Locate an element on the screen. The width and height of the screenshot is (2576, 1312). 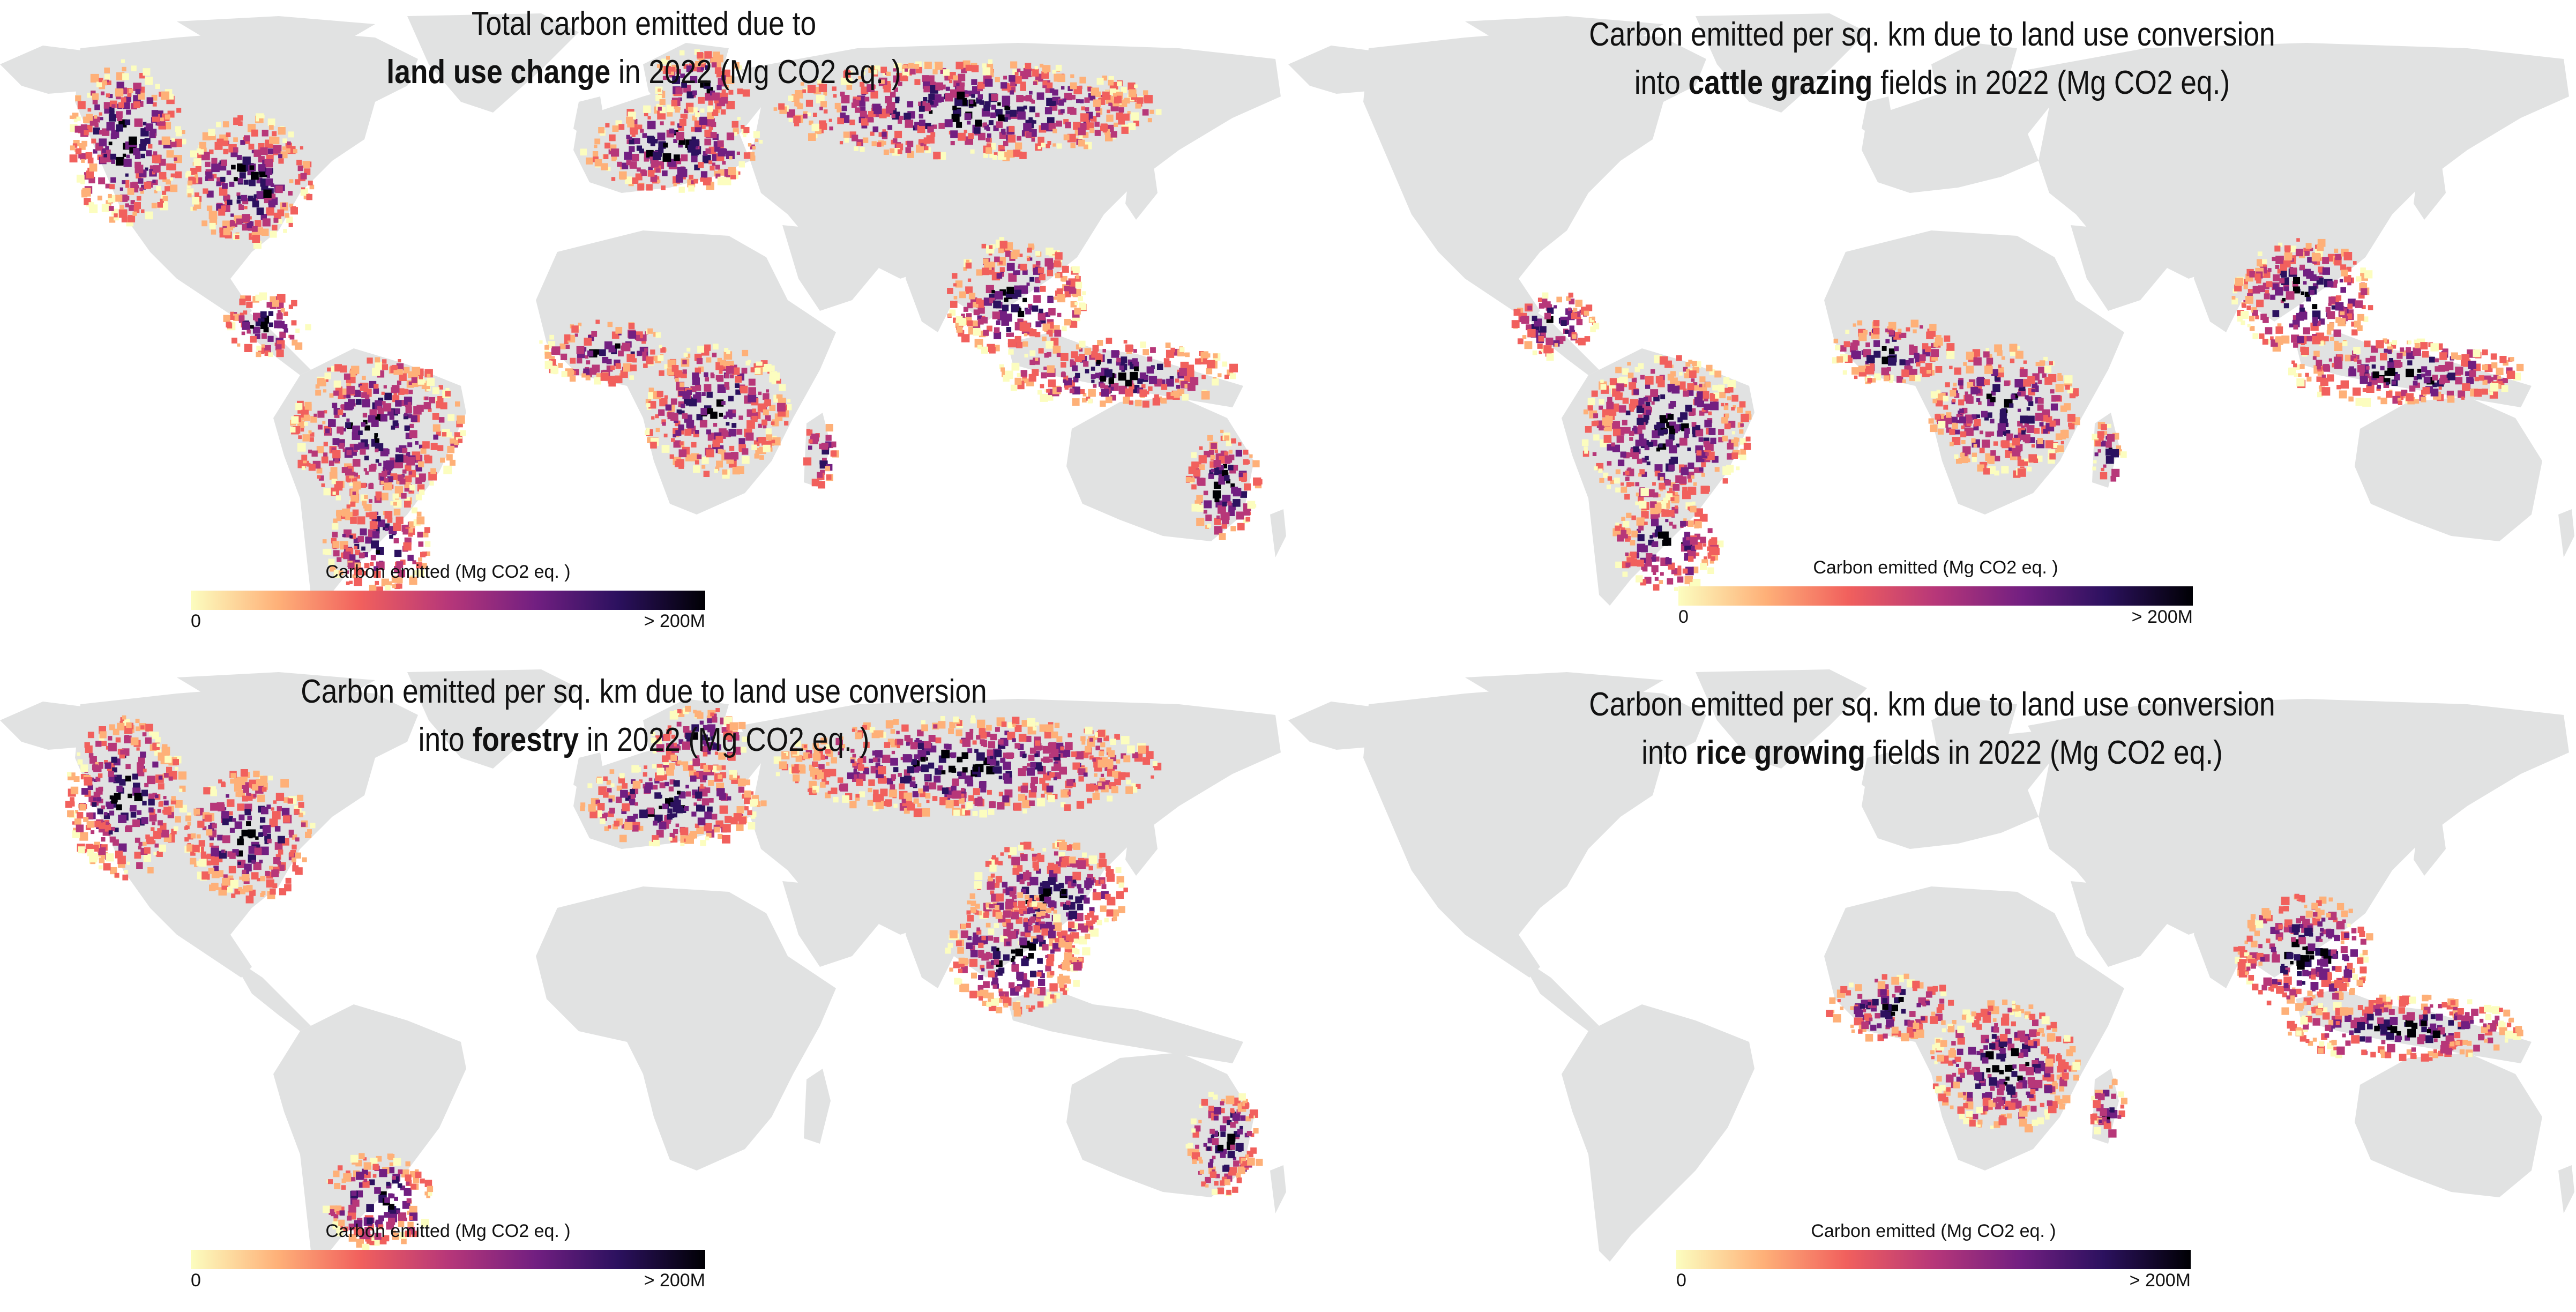
hotspot-eastern-united-states is located at coordinates (250, 181).